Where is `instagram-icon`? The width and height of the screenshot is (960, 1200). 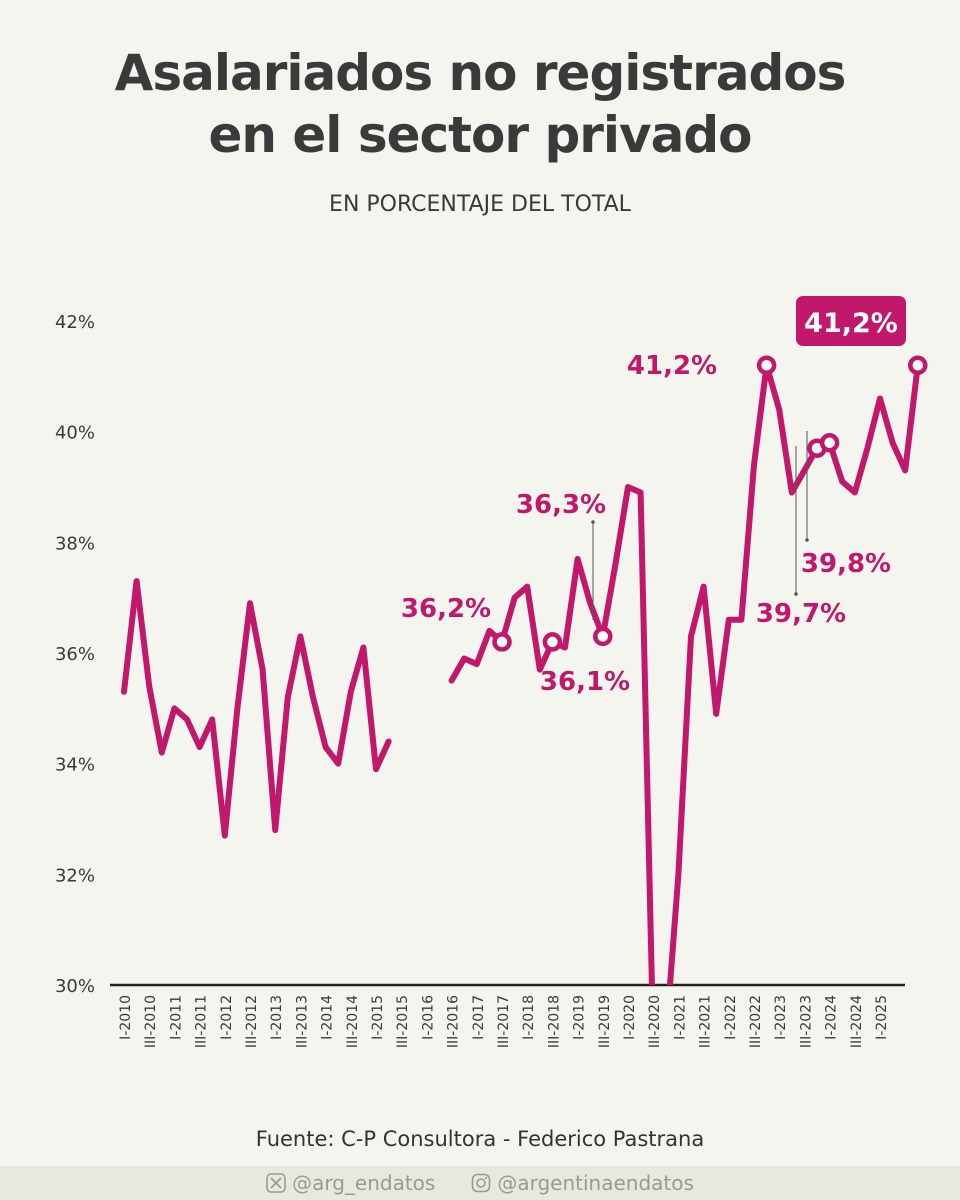 instagram-icon is located at coordinates (481, 1183).